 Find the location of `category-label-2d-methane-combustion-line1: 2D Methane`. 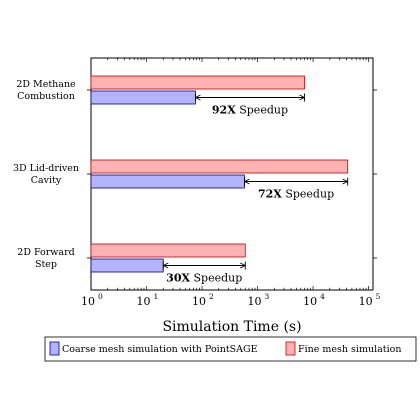

category-label-2d-methane-combustion-line1: 2D Methane is located at coordinates (46, 84).